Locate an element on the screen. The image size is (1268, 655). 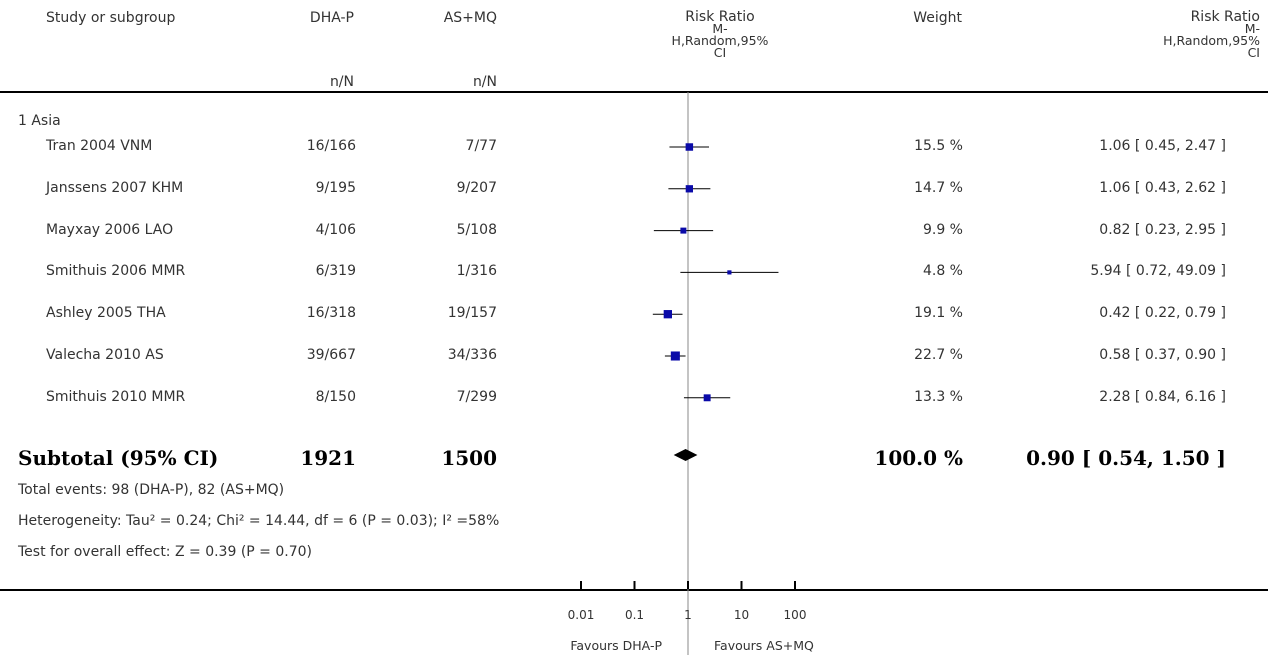
subtotal-n1: 1921 is located at coordinates (328, 458).